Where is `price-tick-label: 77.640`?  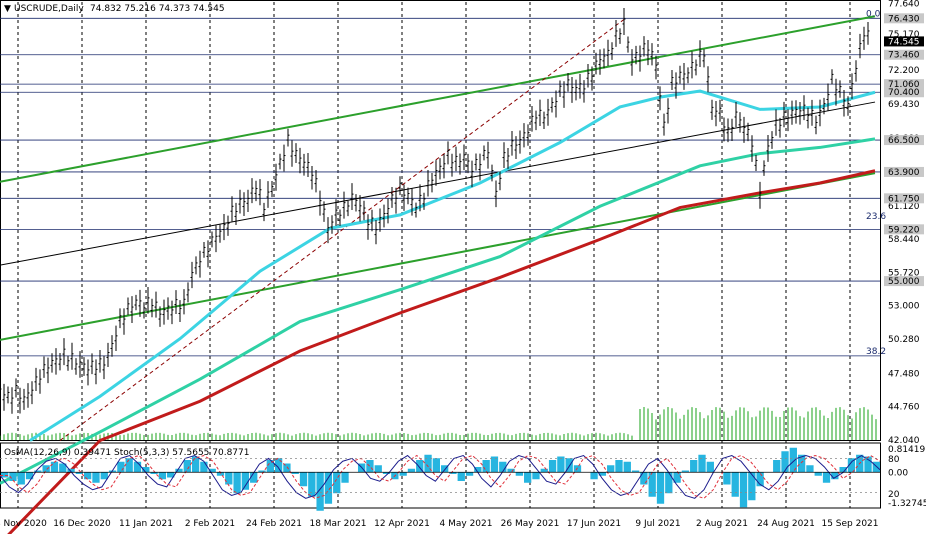 price-tick-label: 77.640 is located at coordinates (904, 4).